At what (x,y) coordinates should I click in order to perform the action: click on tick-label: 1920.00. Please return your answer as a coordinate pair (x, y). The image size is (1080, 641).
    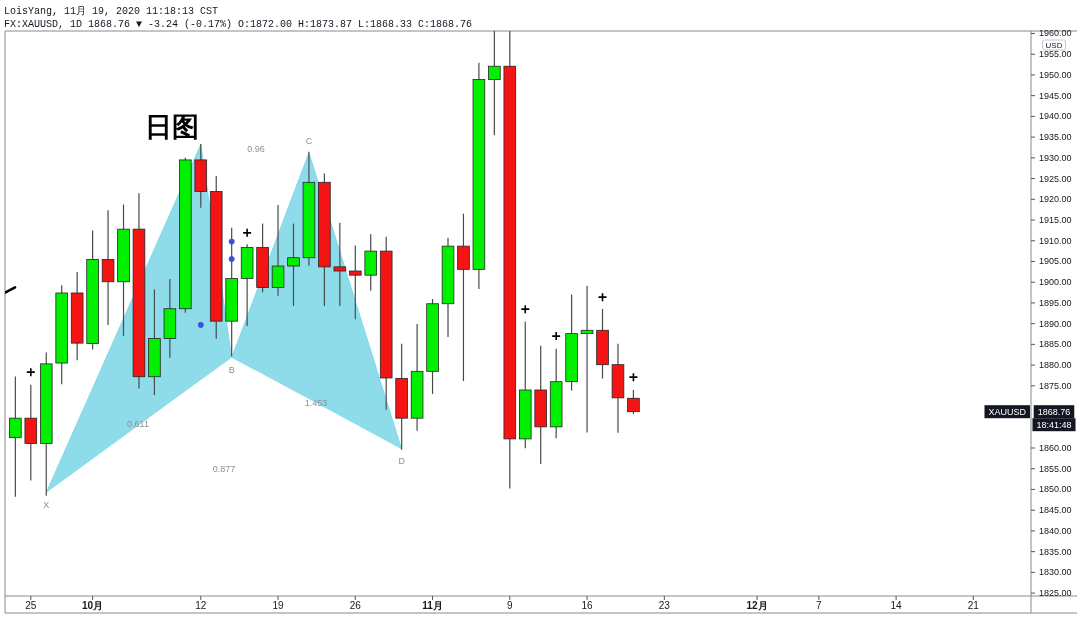
    Looking at the image, I should click on (1055, 199).